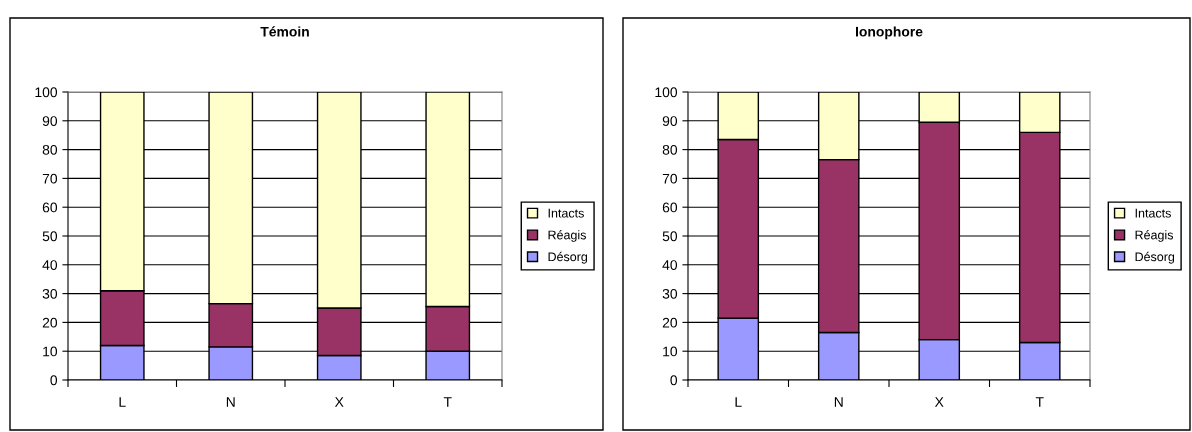 This screenshot has width=1192, height=432. What do you see at coordinates (284, 31) in the screenshot?
I see `chart-title: Témoin` at bounding box center [284, 31].